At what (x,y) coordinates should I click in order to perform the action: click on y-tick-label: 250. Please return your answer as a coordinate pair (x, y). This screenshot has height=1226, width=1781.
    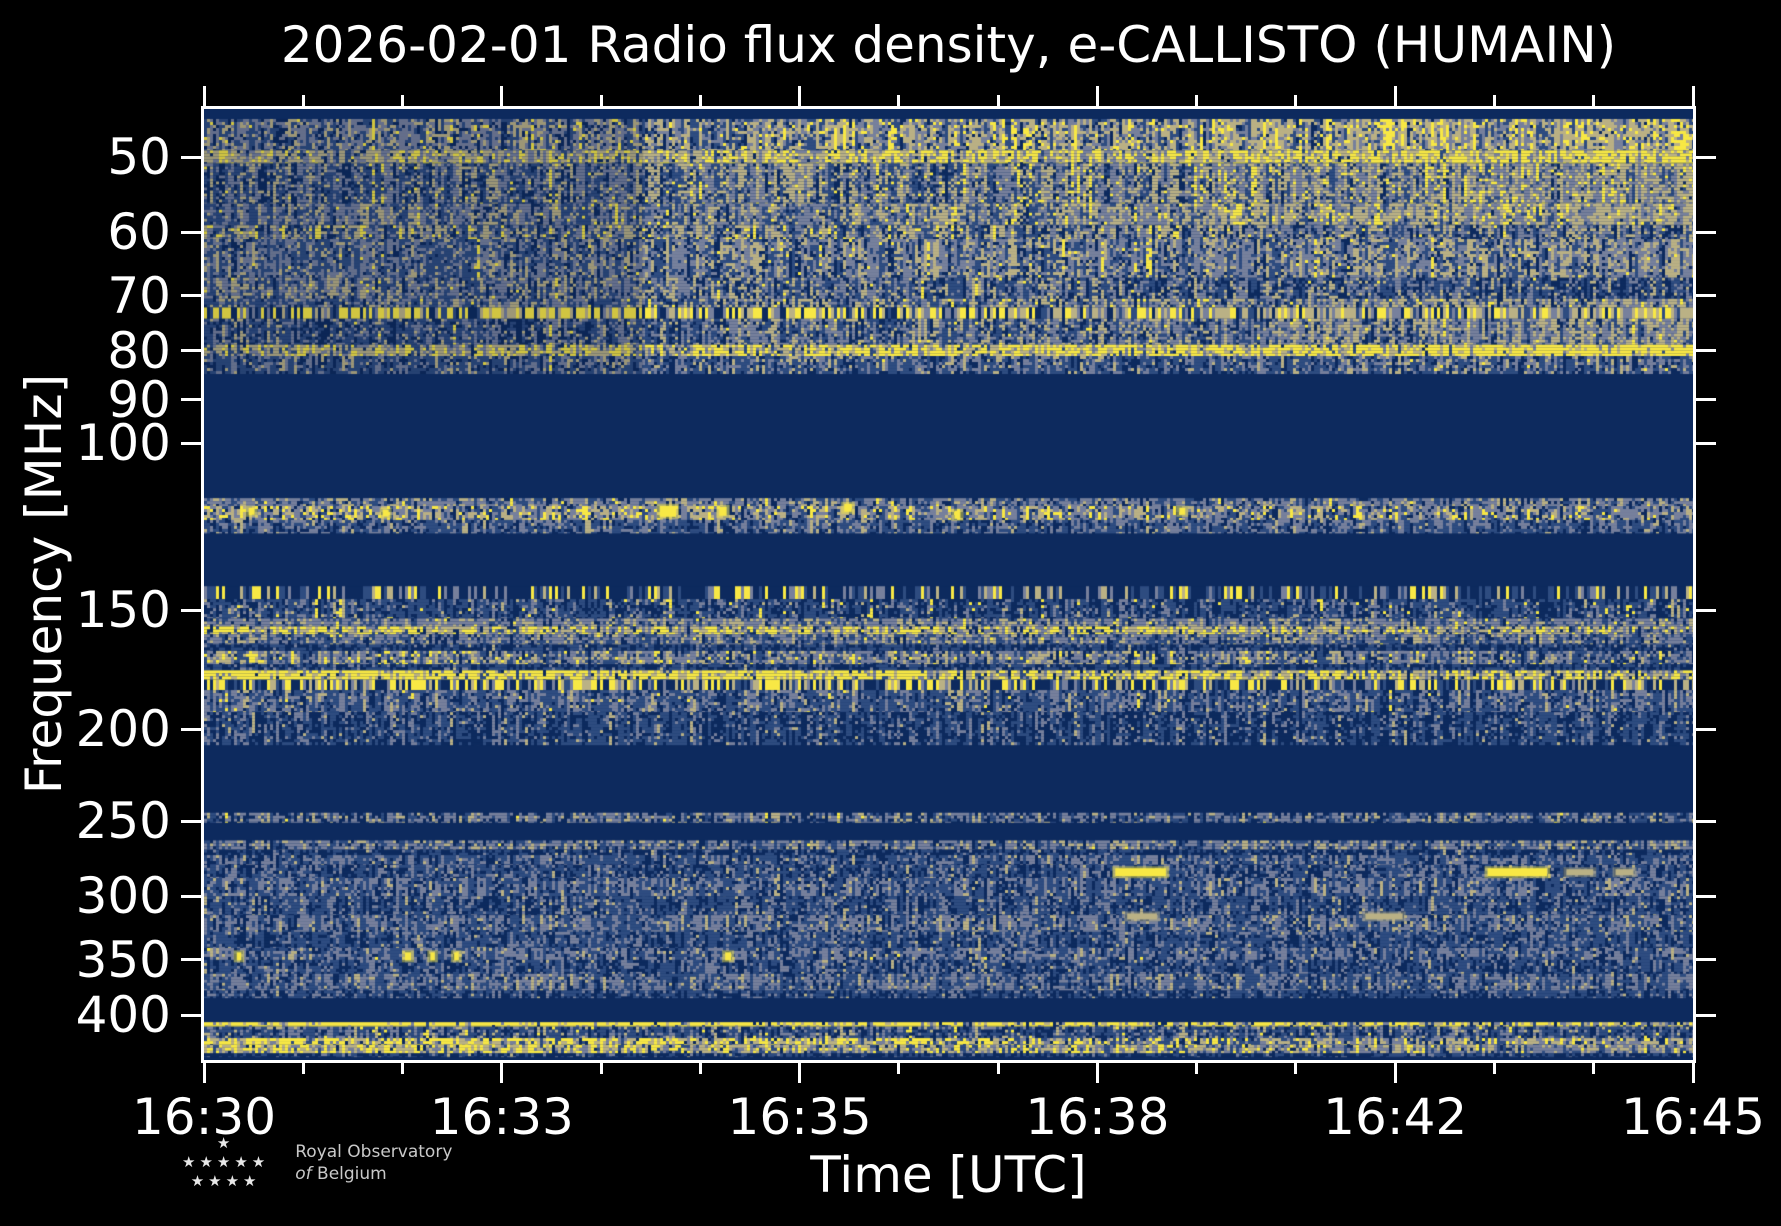
    Looking at the image, I should click on (123, 821).